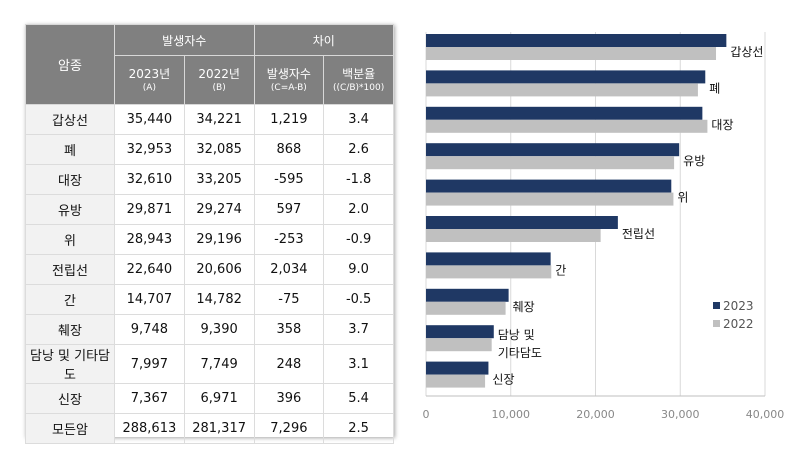 The height and width of the screenshot is (463, 800). What do you see at coordinates (70, 119) in the screenshot?
I see `row-cancer-name: 갑상선` at bounding box center [70, 119].